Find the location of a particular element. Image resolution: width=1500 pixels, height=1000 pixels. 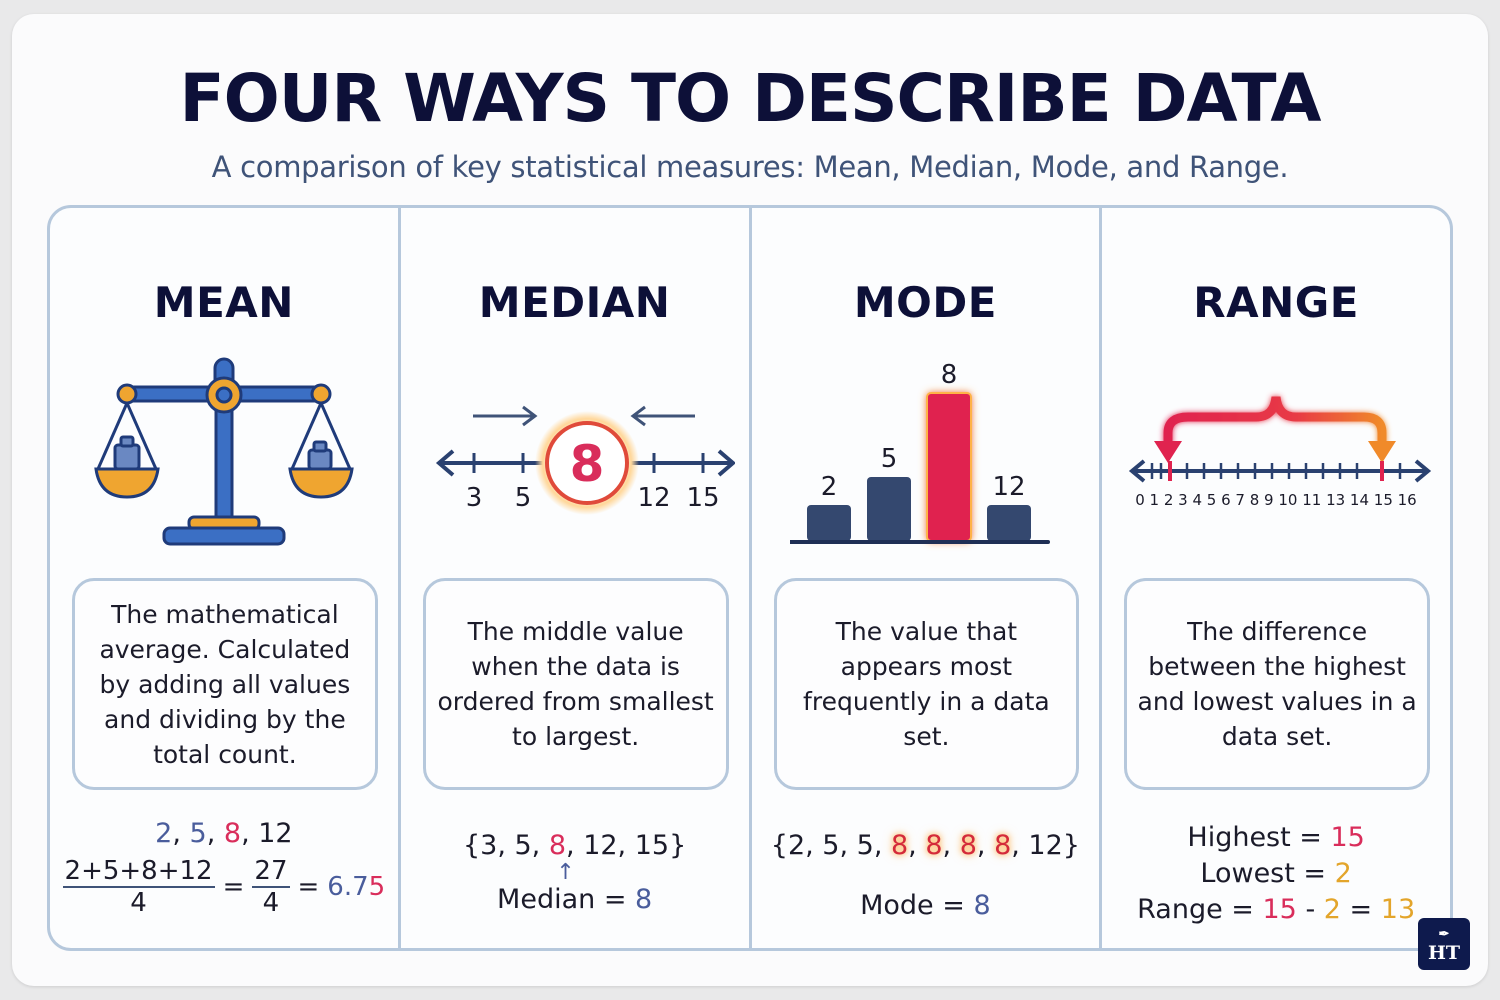

up-arrow-icon: ↑ is located at coordinates (565, 872).